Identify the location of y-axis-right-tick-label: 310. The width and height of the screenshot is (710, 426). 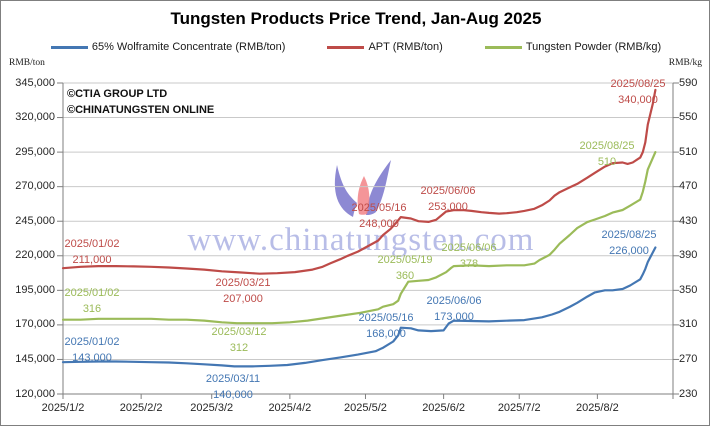
(688, 324).